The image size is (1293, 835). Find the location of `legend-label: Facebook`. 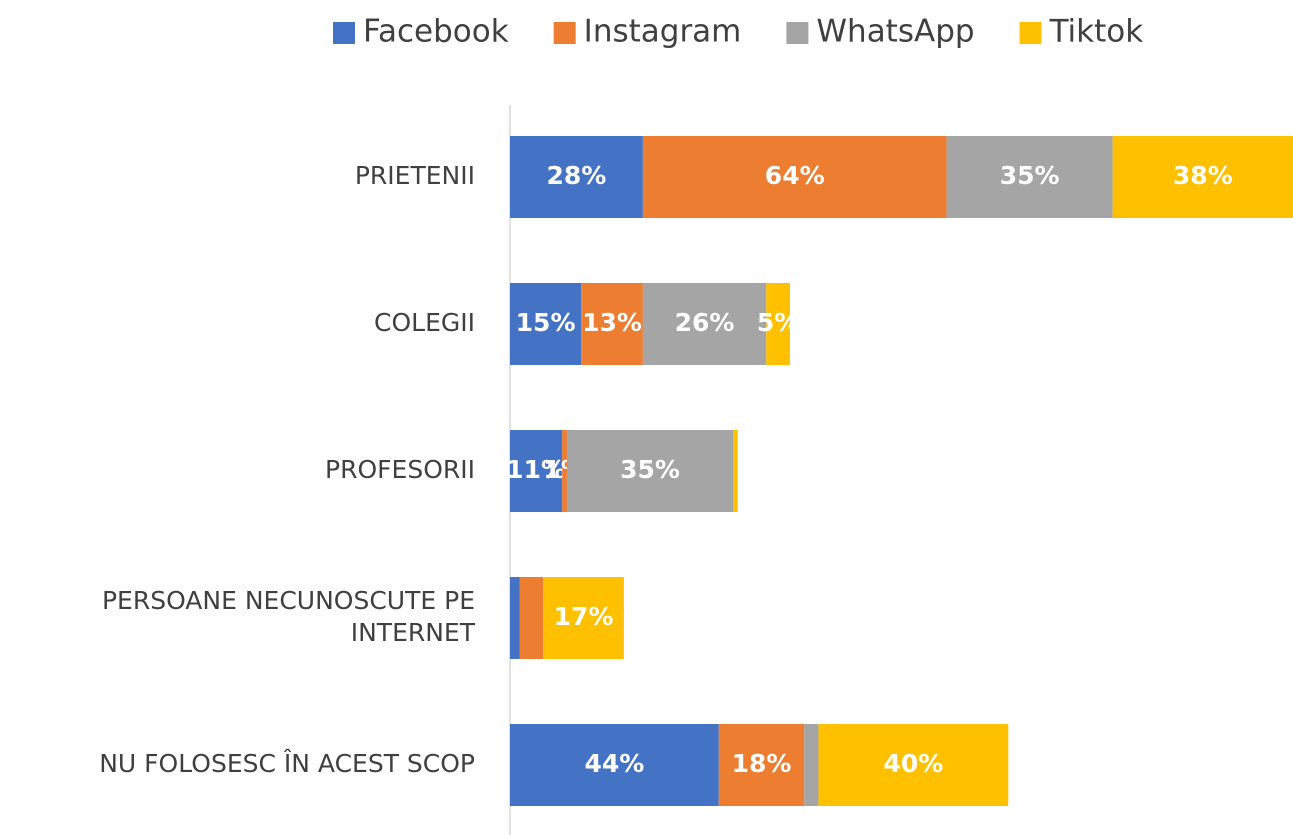

legend-label: Facebook is located at coordinates (436, 32).